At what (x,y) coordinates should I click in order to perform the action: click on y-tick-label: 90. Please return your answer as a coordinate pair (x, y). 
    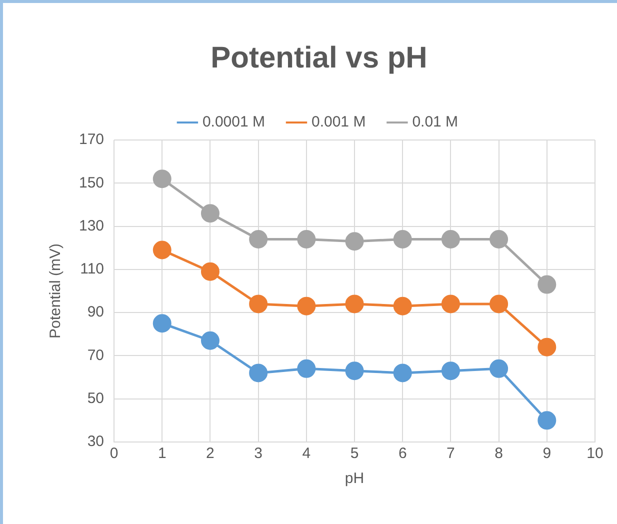
    Looking at the image, I should click on (95, 312).